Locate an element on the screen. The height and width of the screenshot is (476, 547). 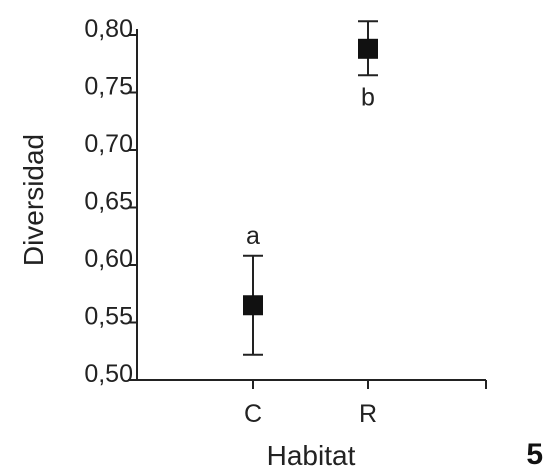
y-tick-label: 0,65 is located at coordinates (108, 202).